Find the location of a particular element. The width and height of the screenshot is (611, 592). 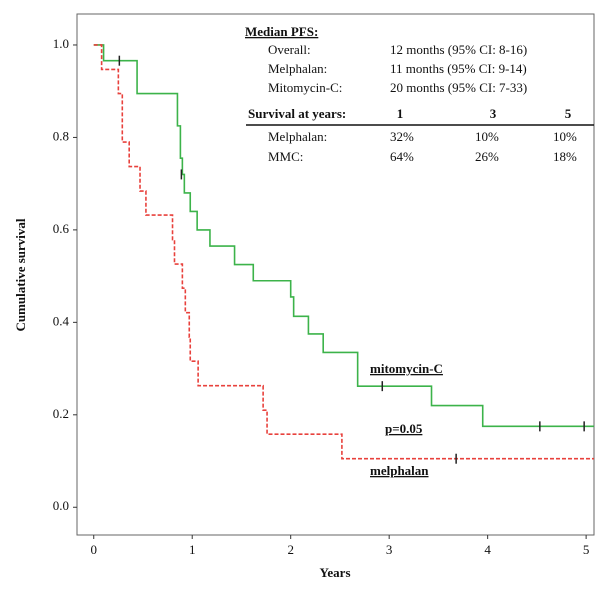

x-tick-label: 0 is located at coordinates (93, 549).